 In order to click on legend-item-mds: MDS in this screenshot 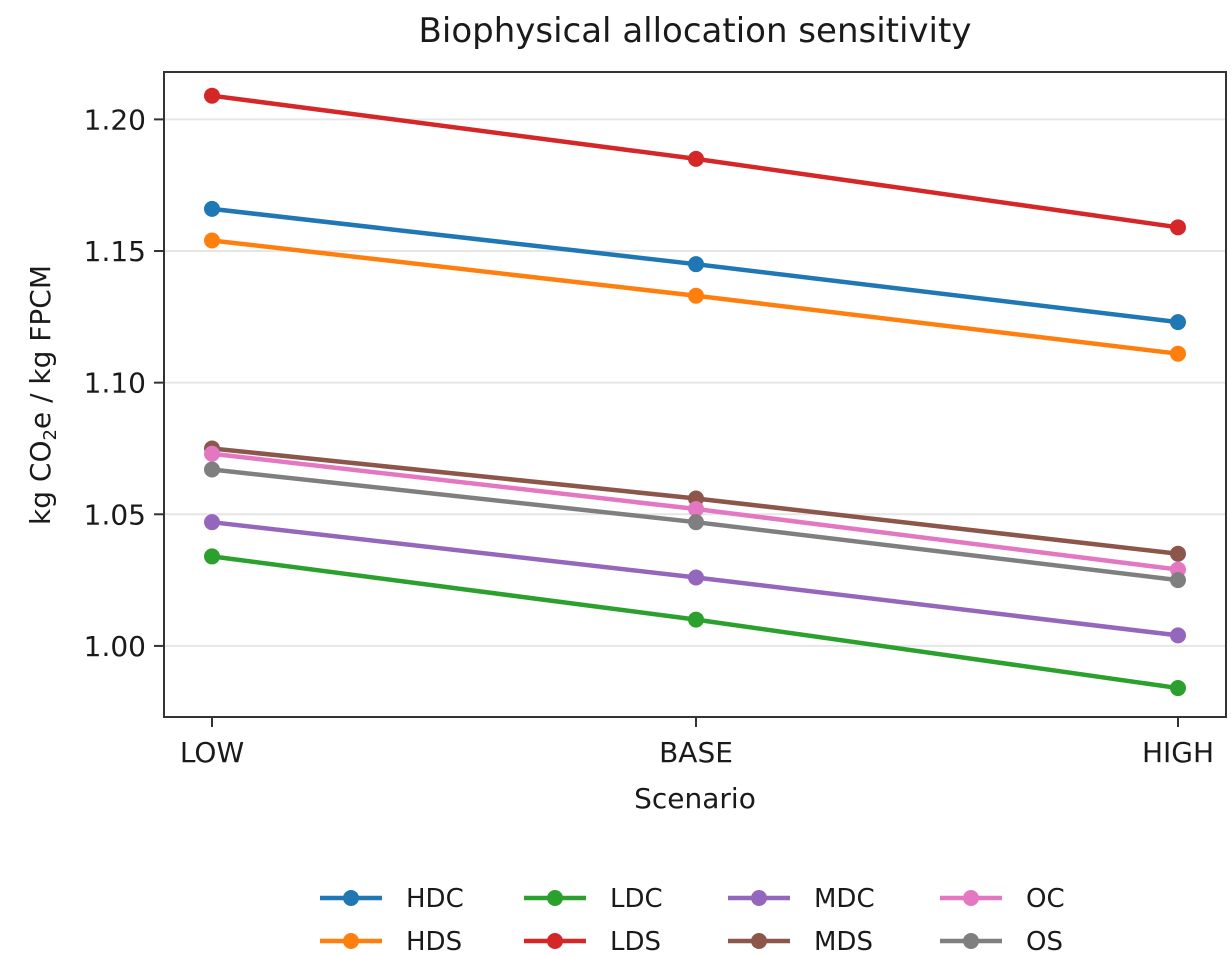, I will do `click(800, 941)`.